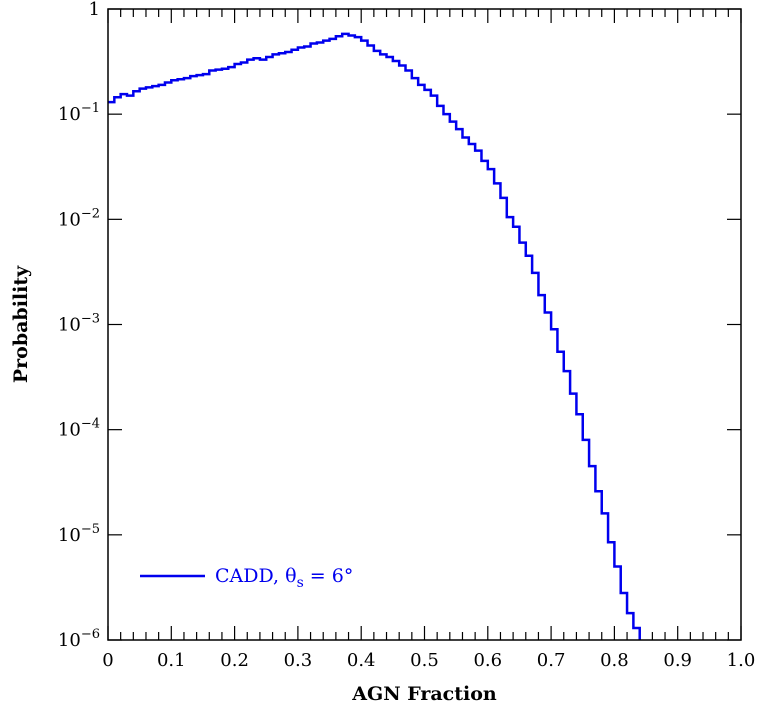 The height and width of the screenshot is (717, 759). What do you see at coordinates (79, 113) in the screenshot?
I see `y-tick-label: 10⁻¹` at bounding box center [79, 113].